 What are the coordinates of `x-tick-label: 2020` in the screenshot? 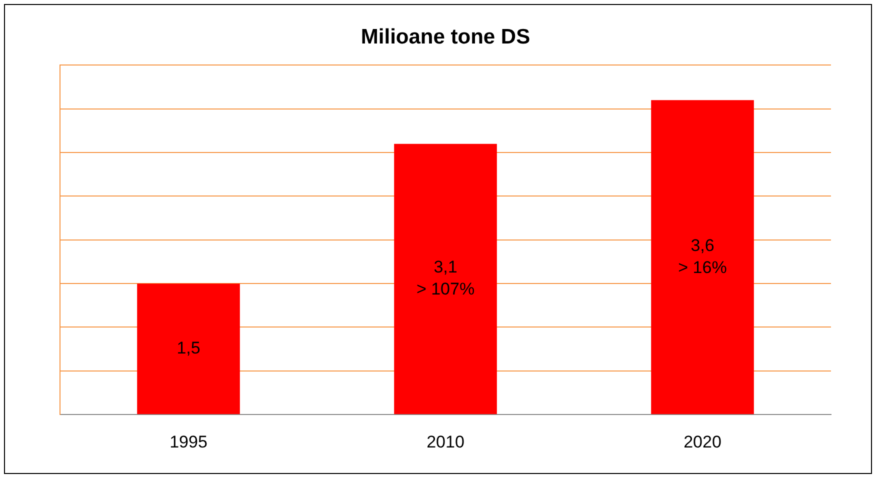 It's located at (703, 442).